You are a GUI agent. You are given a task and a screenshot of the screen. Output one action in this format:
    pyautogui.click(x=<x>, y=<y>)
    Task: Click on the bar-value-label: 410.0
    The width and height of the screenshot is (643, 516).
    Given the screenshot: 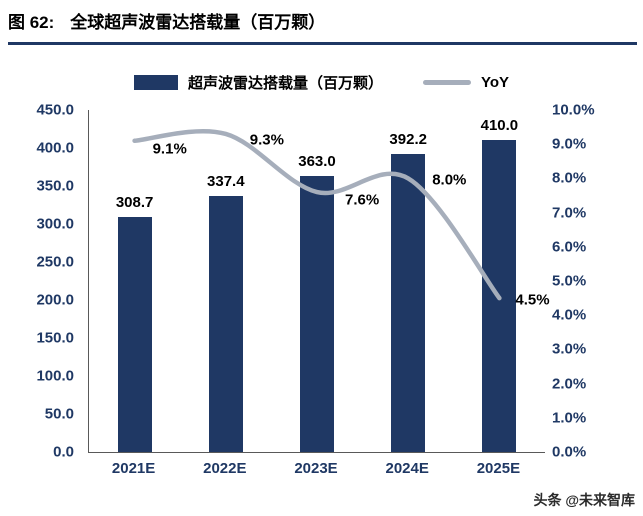 What is the action you would take?
    pyautogui.click(x=499, y=126)
    